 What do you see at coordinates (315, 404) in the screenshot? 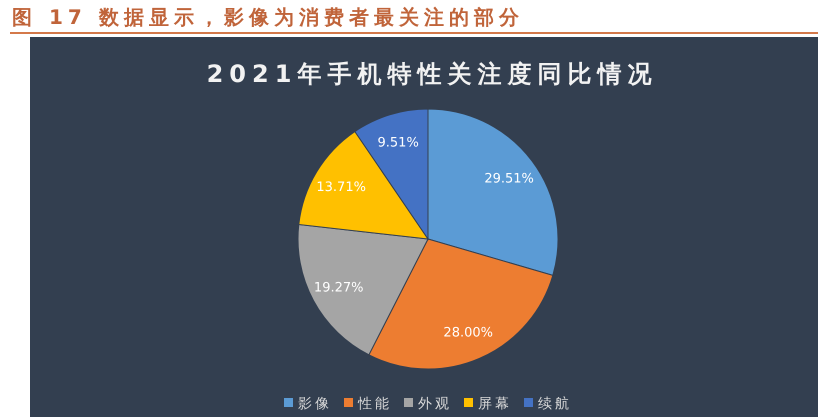
I see `legend-label: 影像` at bounding box center [315, 404].